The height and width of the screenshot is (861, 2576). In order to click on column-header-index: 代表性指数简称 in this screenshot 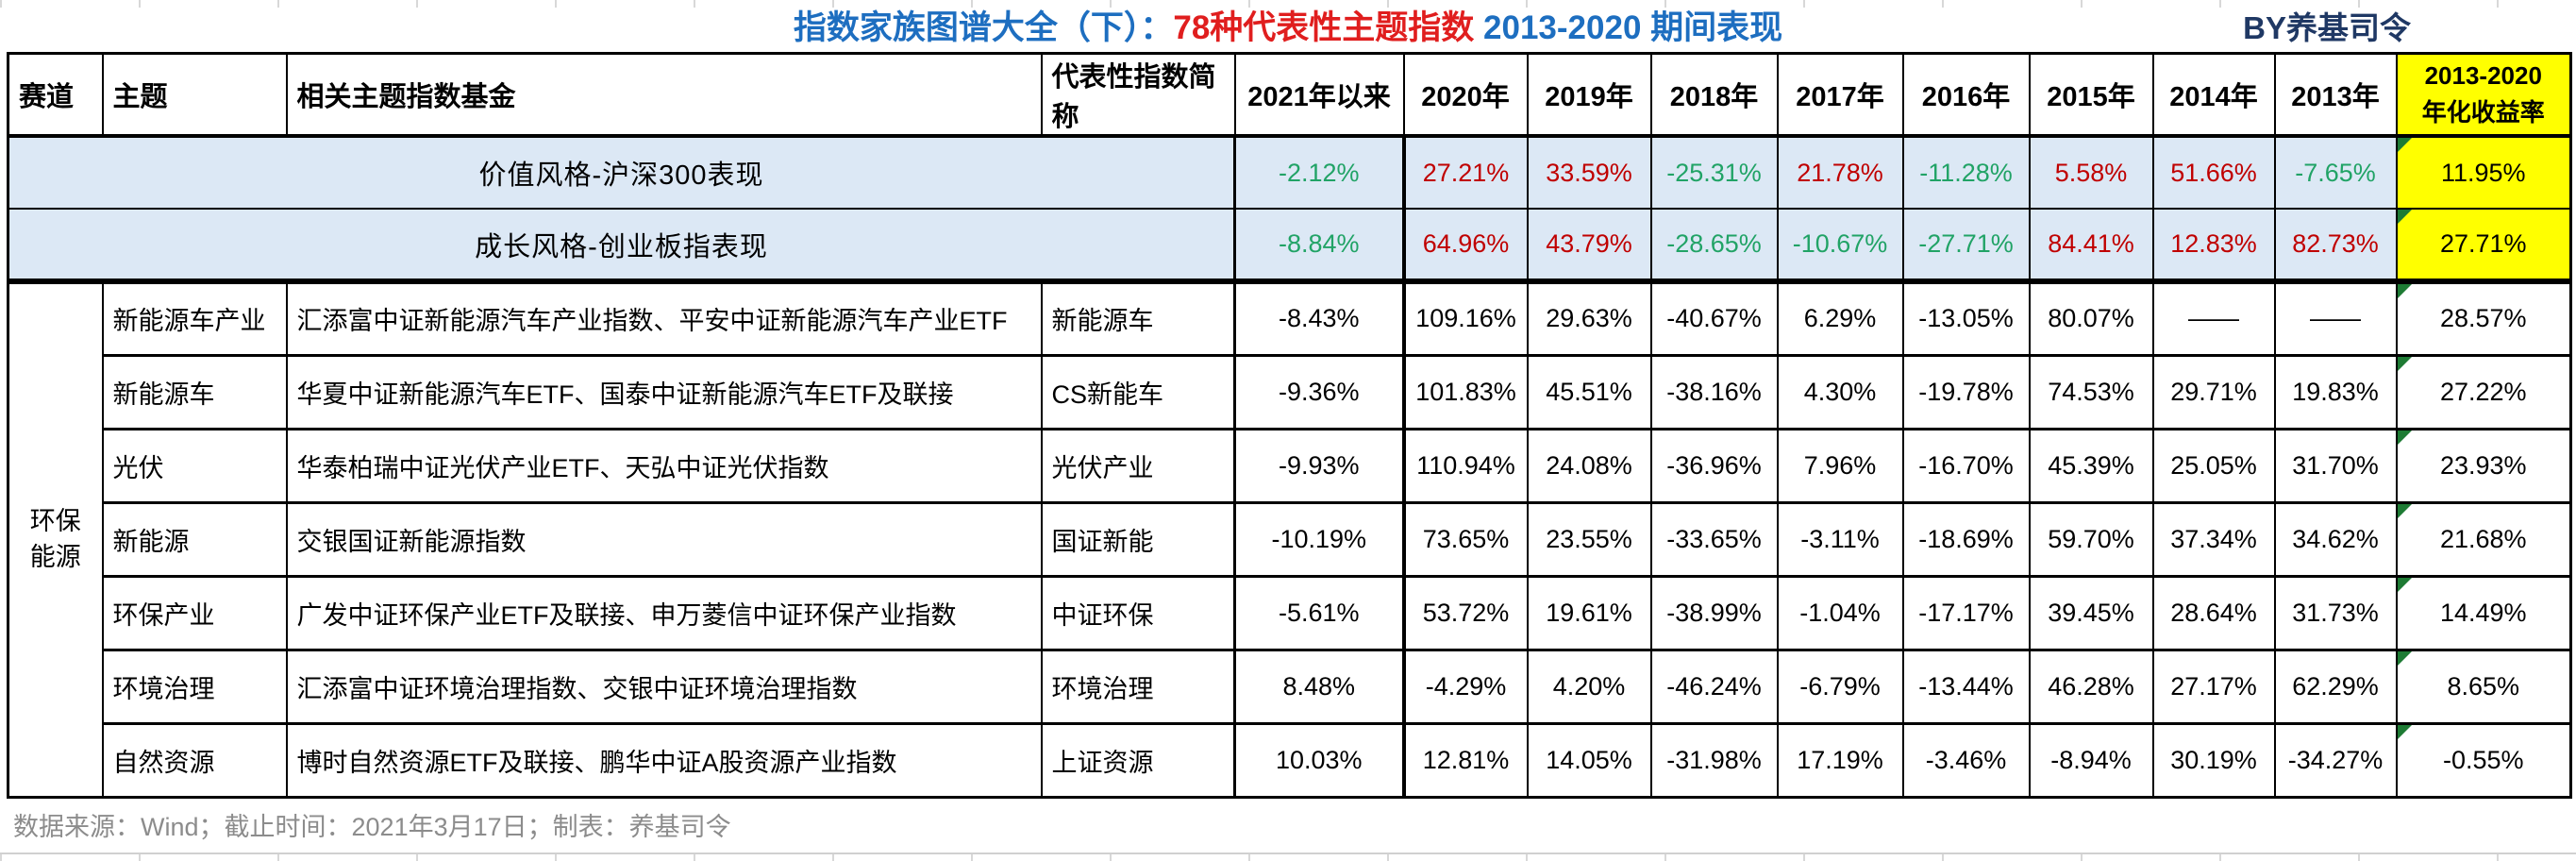, I will do `click(1138, 95)`.